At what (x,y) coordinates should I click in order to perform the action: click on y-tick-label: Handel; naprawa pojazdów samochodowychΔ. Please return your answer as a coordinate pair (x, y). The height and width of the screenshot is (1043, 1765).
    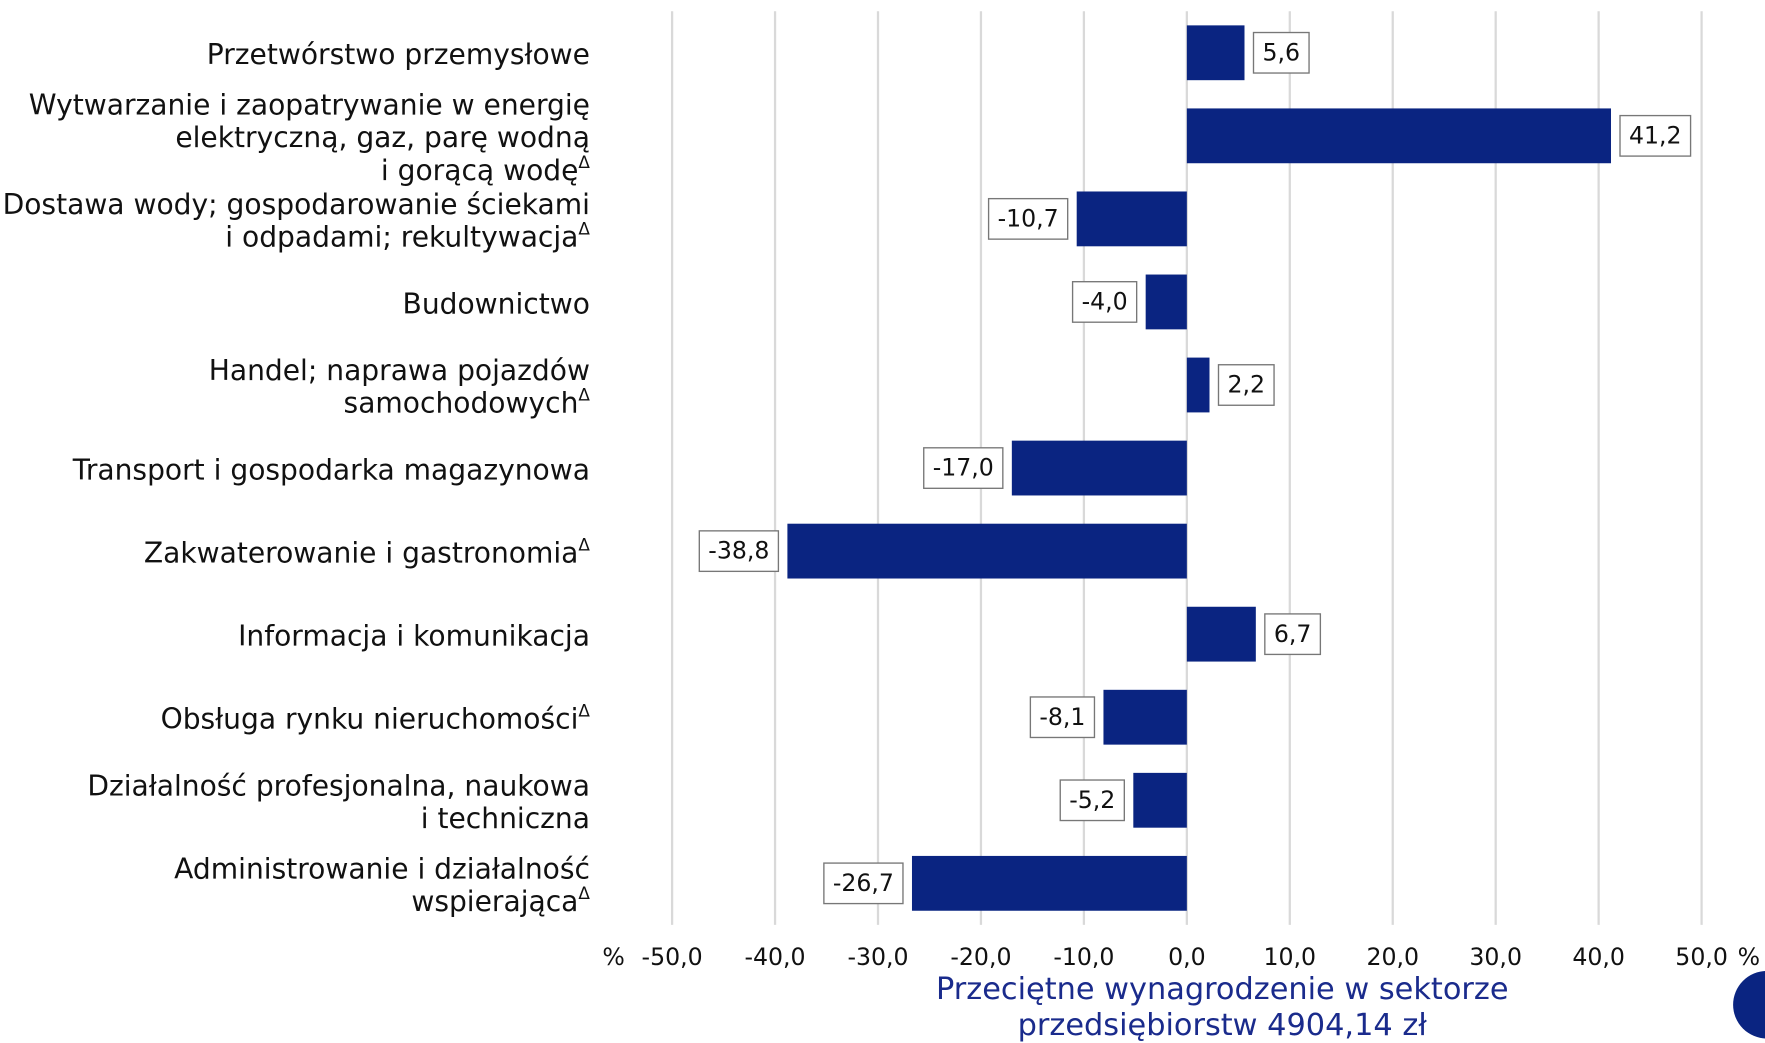
    Looking at the image, I should click on (400, 387).